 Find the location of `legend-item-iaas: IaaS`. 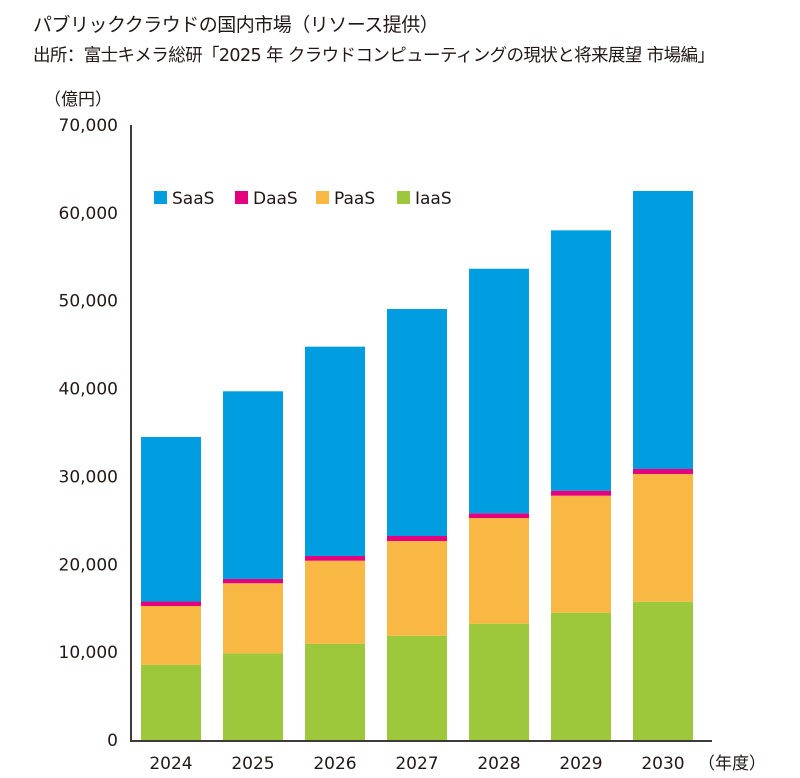

legend-item-iaas: IaaS is located at coordinates (424, 199).